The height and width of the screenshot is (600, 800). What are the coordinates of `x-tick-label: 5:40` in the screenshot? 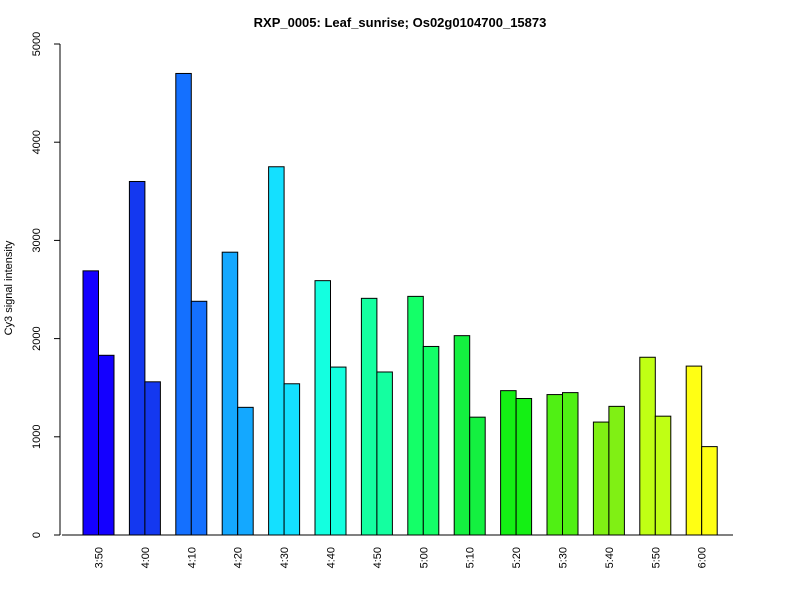 It's located at (610, 557).